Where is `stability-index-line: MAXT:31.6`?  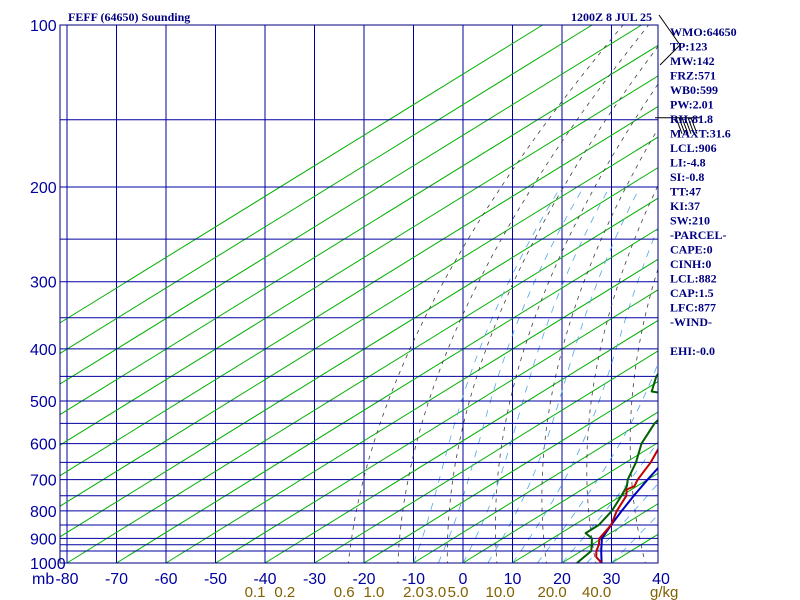
stability-index-line: MAXT:31.6 is located at coordinates (700, 134).